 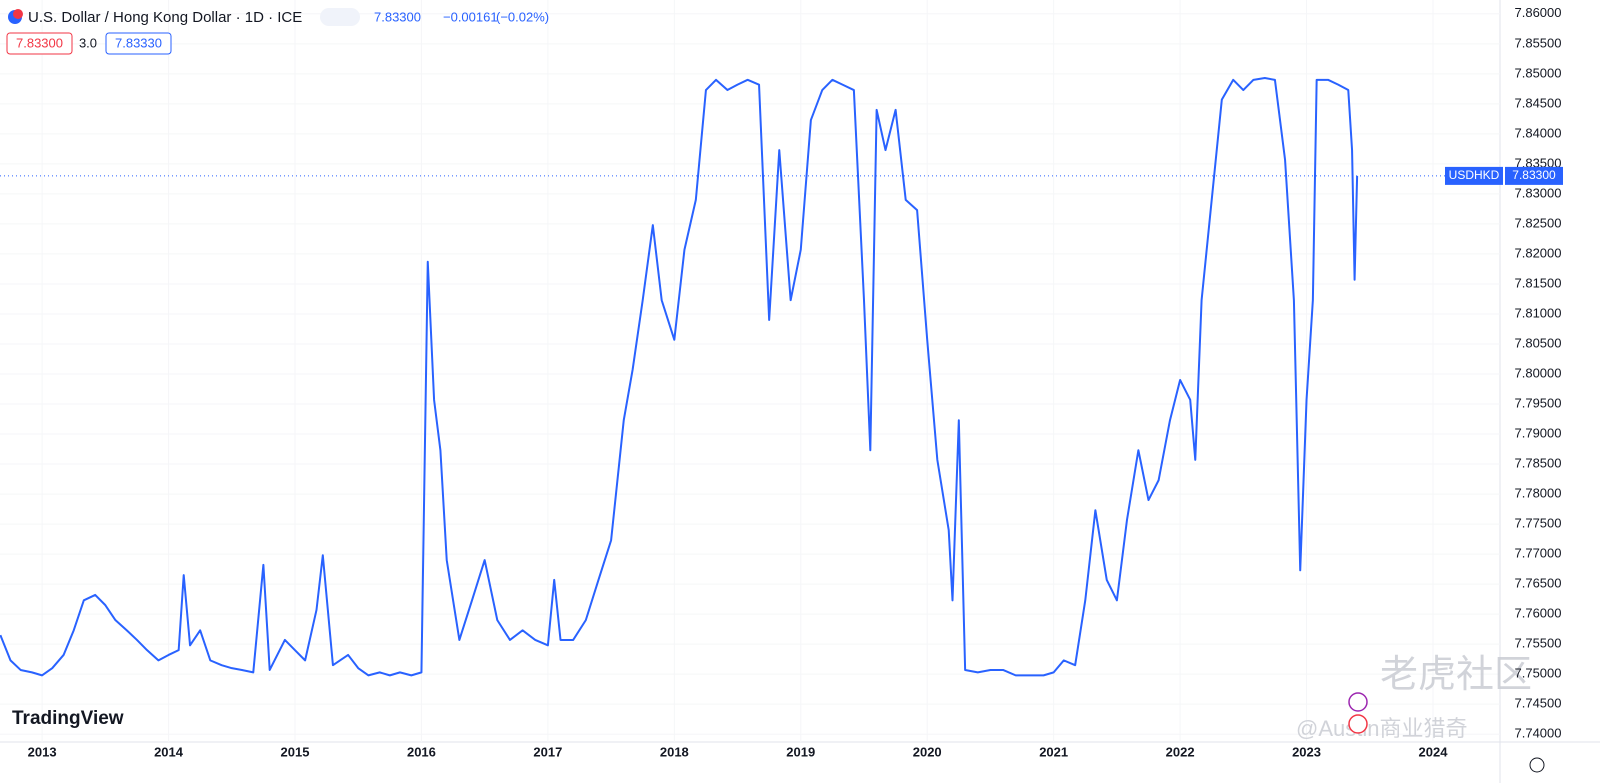 What do you see at coordinates (169, 751) in the screenshot?
I see `x-tick-label: 2014` at bounding box center [169, 751].